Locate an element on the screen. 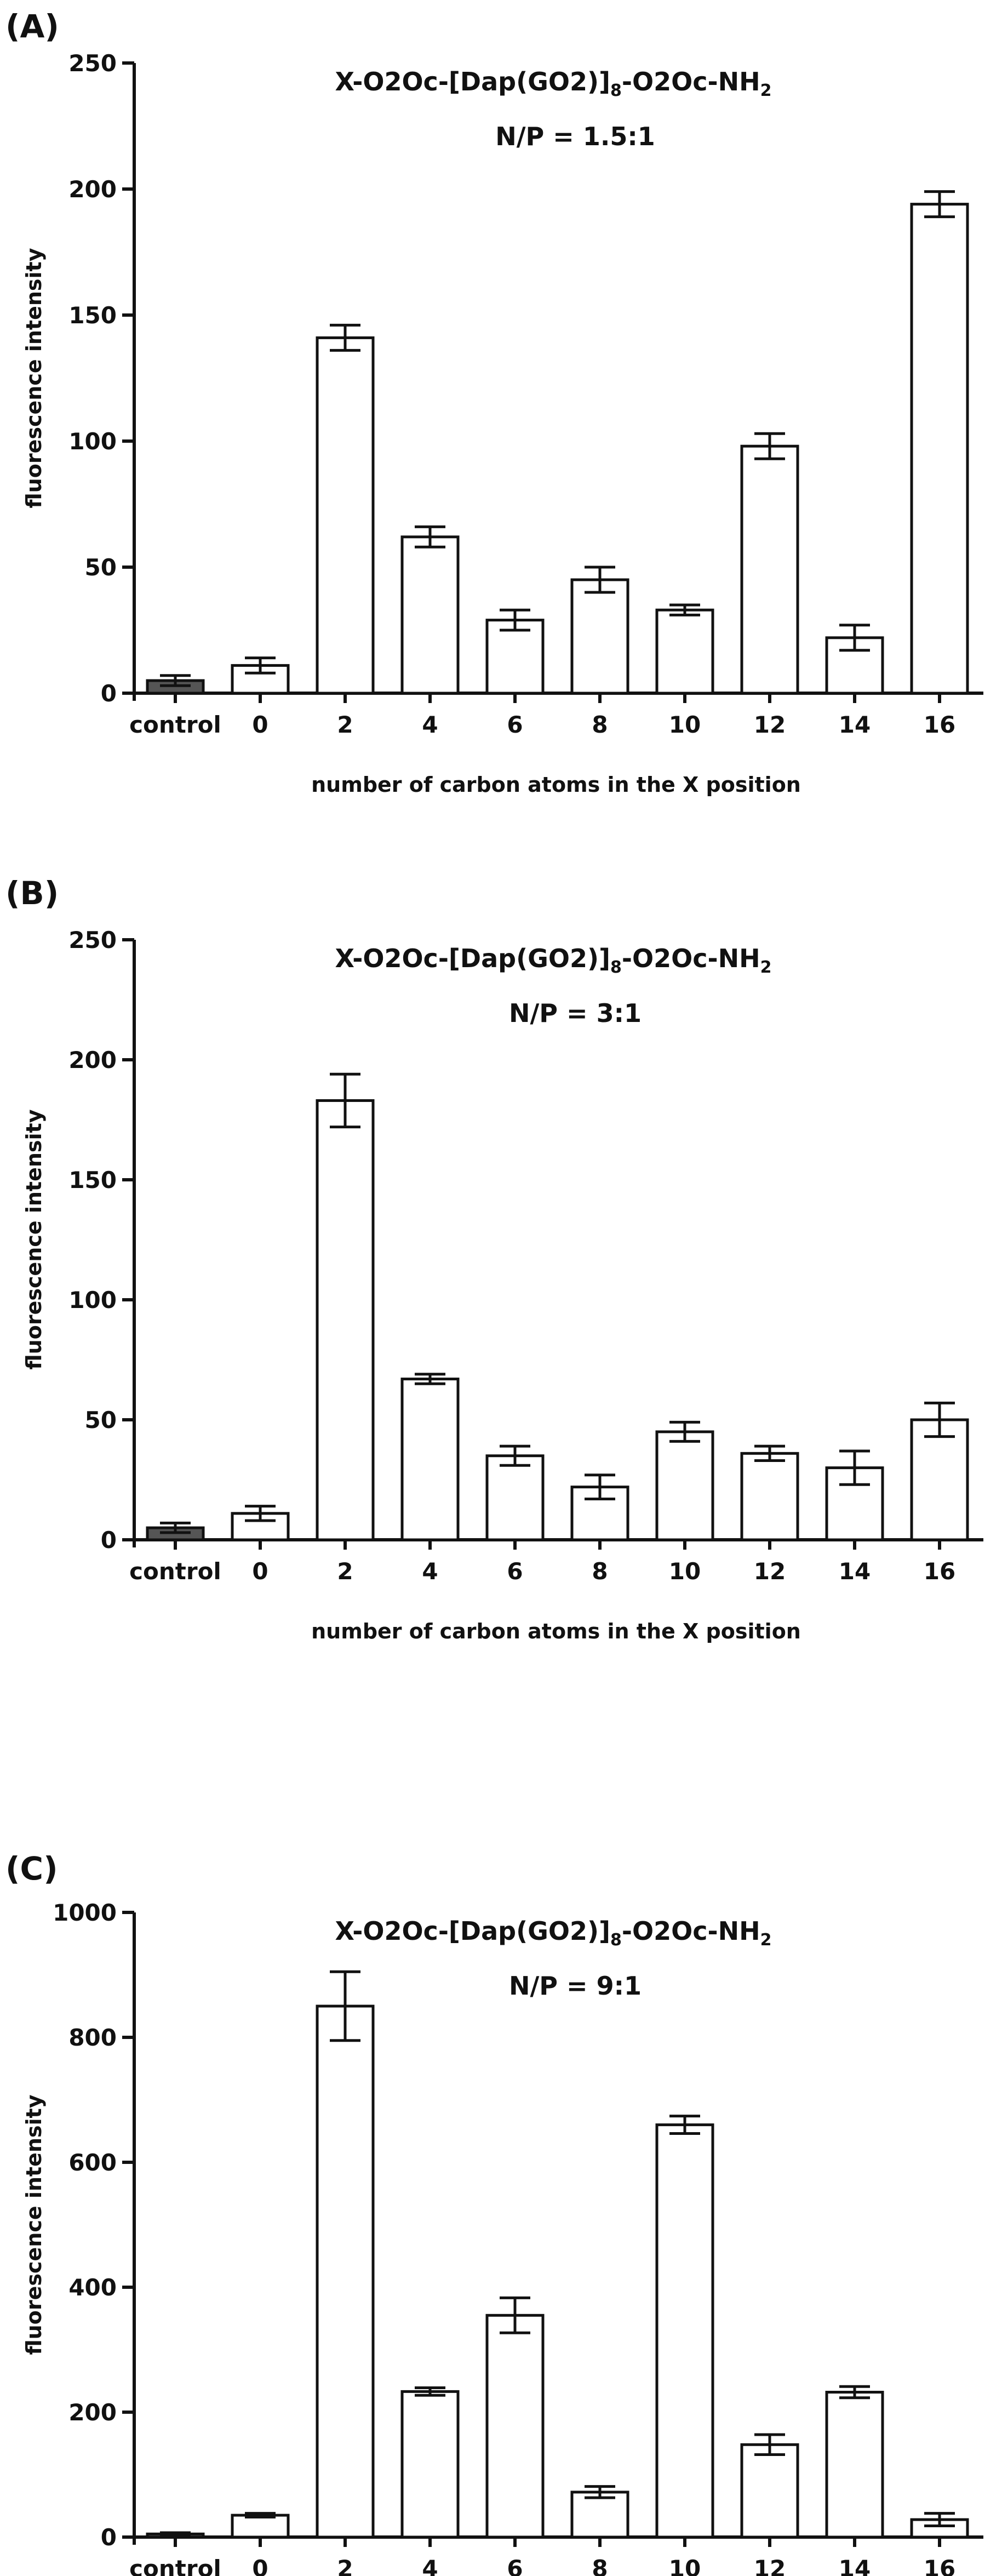 The width and height of the screenshot is (1002, 2576). y-tick-label: 1000 is located at coordinates (85, 1913).